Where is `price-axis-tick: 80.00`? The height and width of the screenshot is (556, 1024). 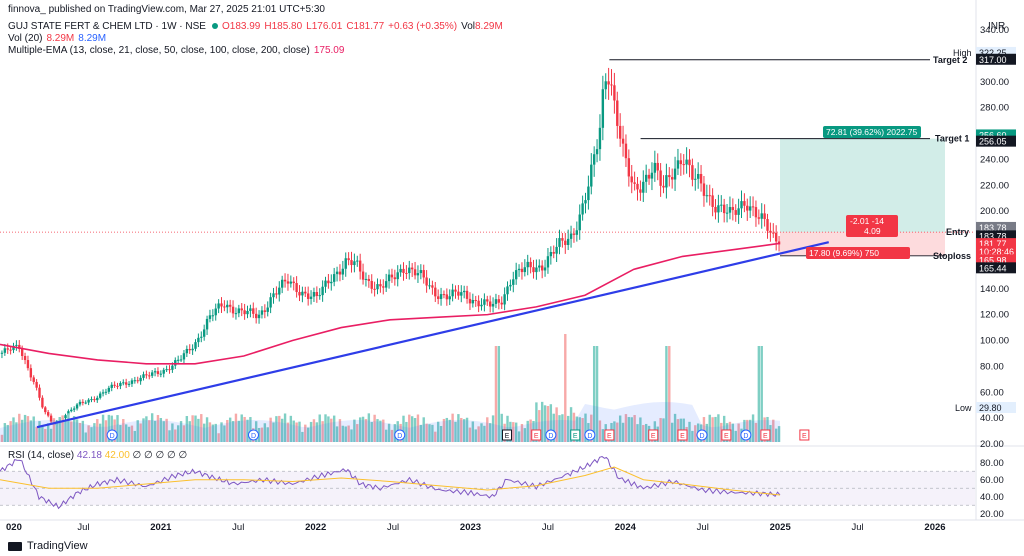
price-axis-tick: 80.00 is located at coordinates (992, 366).